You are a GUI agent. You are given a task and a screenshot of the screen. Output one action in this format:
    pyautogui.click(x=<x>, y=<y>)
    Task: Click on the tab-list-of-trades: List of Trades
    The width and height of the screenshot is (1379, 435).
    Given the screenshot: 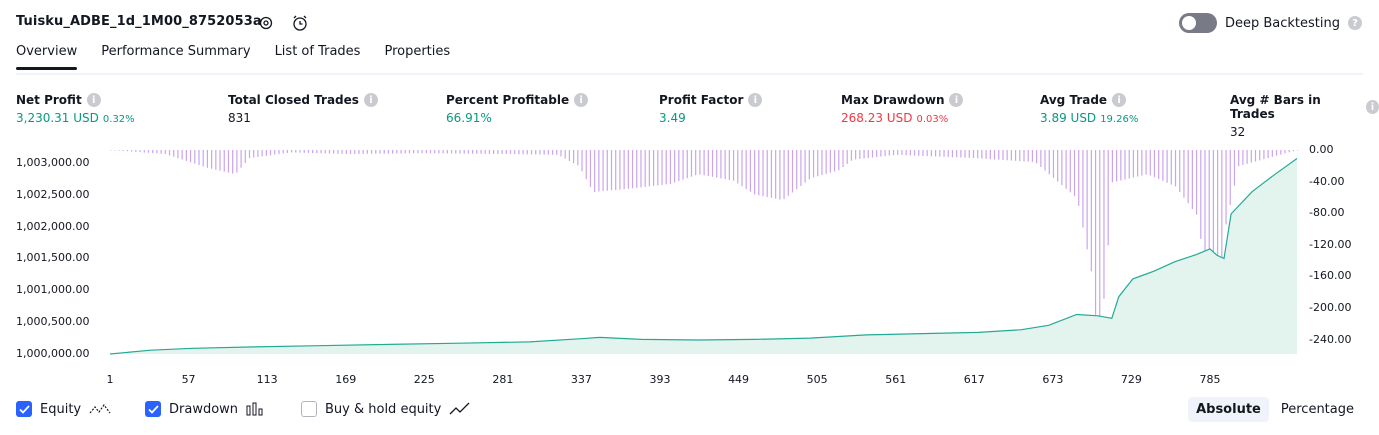 What is the action you would take?
    pyautogui.click(x=317, y=51)
    